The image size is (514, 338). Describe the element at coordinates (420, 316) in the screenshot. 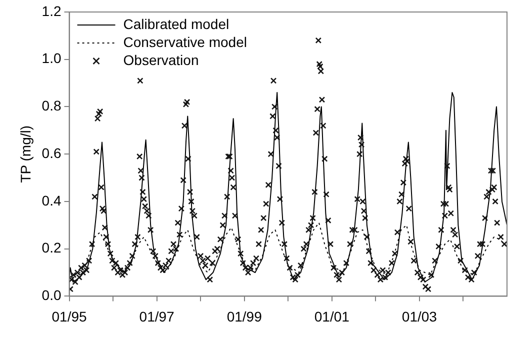

I see `x-tick-label: 01/03` at that location.